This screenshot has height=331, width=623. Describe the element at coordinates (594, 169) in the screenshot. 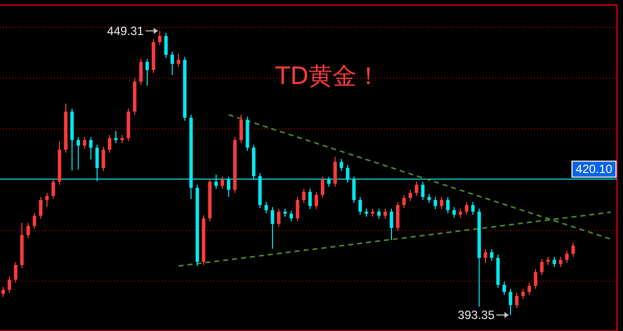

I see `ref-line-label: 420.10` at that location.